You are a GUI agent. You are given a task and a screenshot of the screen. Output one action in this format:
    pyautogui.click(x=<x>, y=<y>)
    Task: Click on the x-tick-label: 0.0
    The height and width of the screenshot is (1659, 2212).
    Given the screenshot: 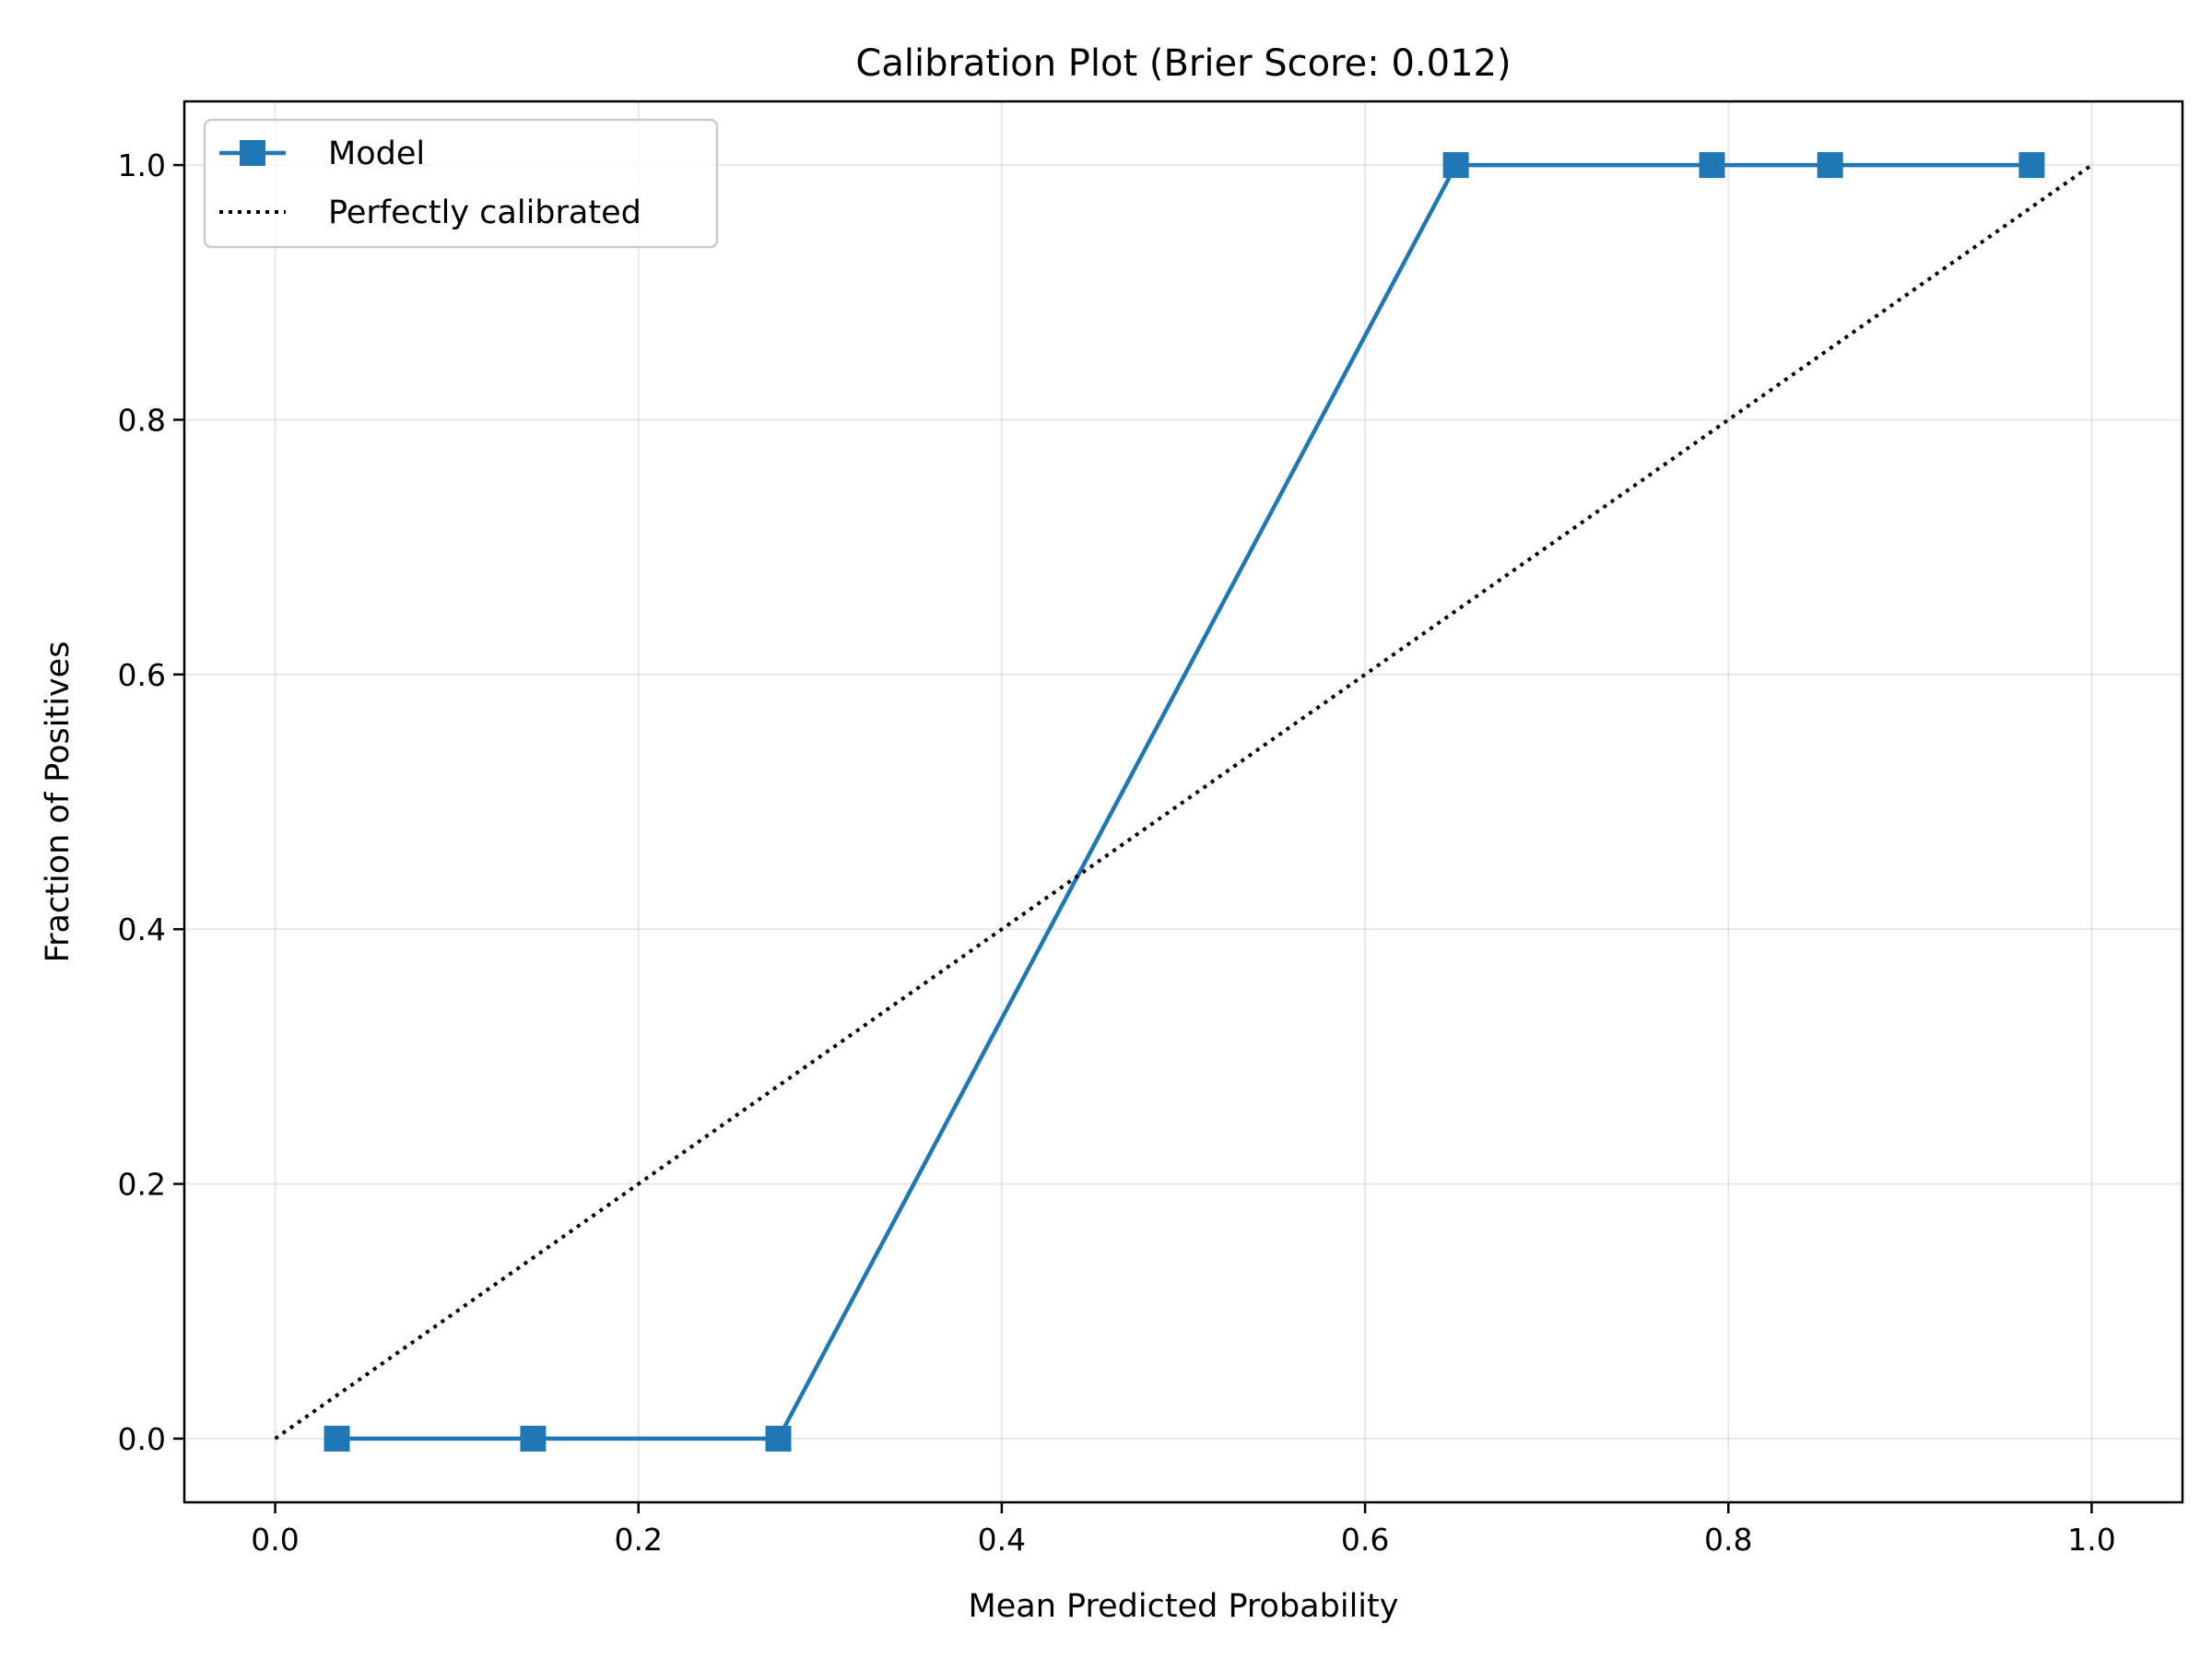 What is the action you would take?
    pyautogui.click(x=275, y=1540)
    